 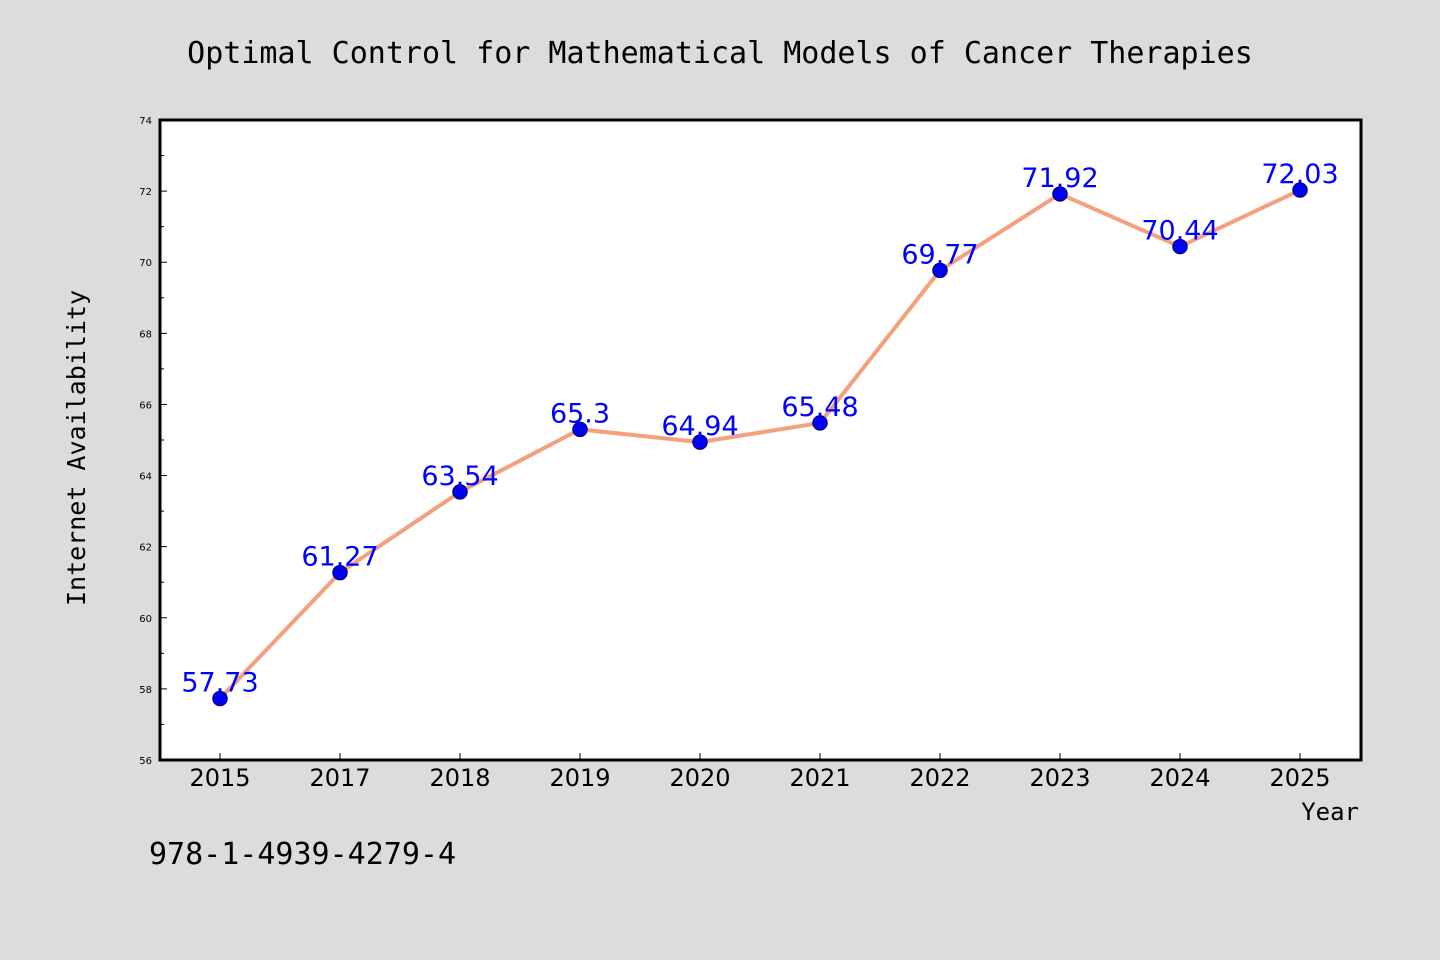 I want to click on x-tick-label: 2024, so click(x=1179, y=778).